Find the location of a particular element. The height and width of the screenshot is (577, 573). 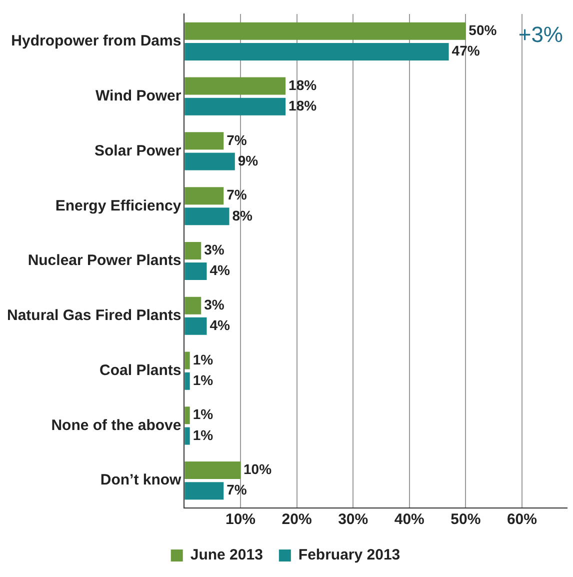

x-tick-label: 60% is located at coordinates (521, 519).